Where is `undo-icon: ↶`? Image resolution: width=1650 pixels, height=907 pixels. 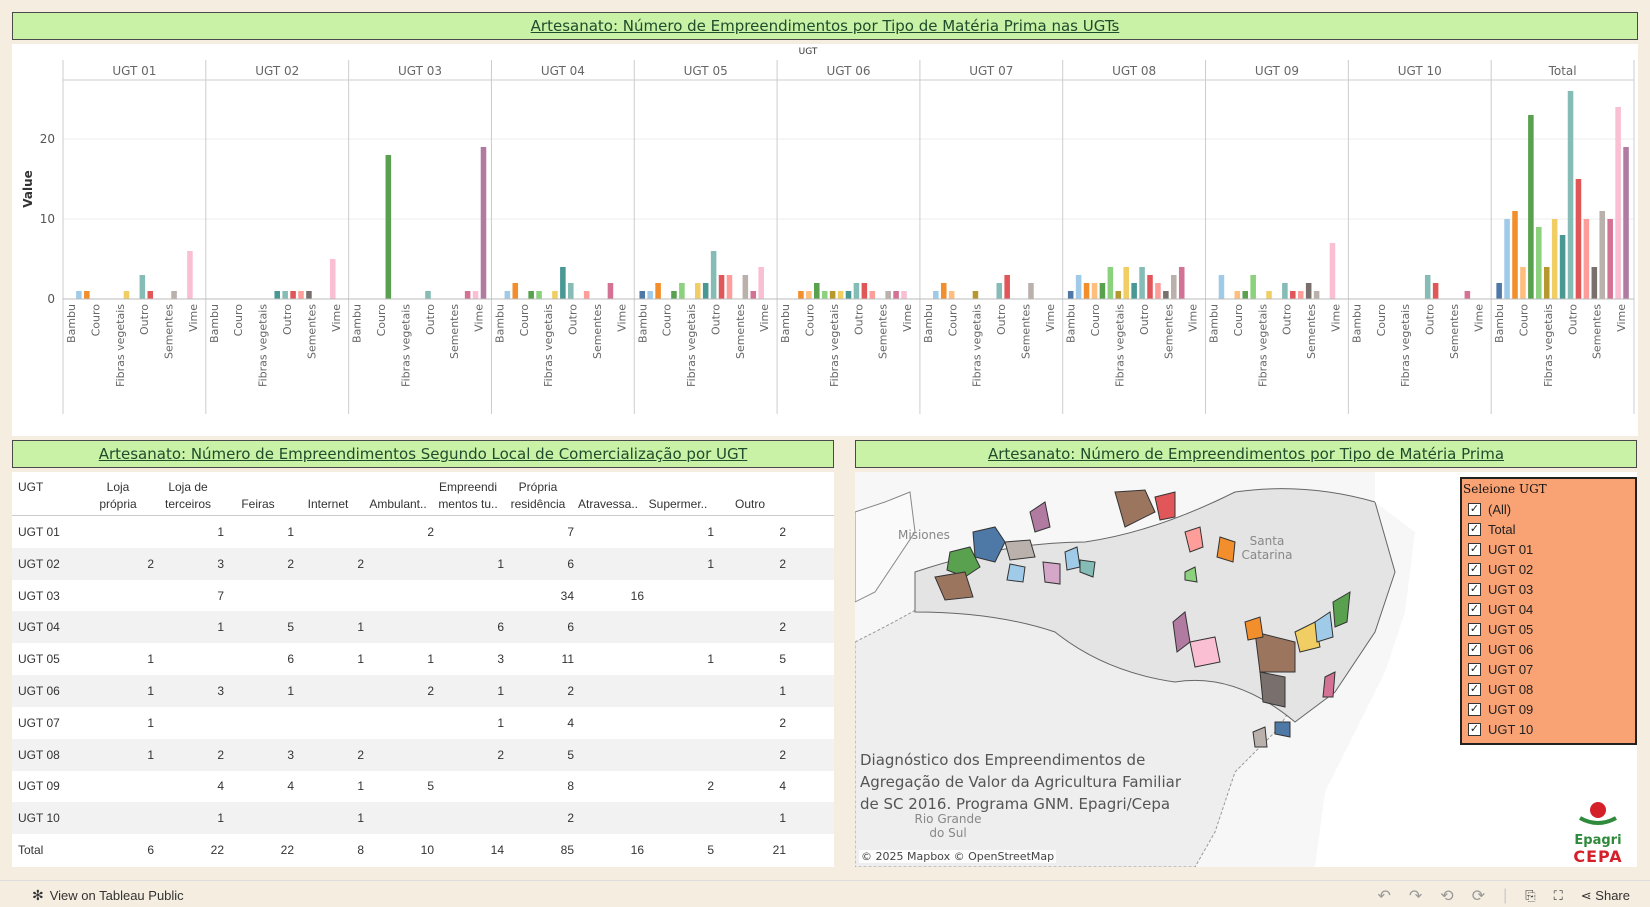
undo-icon: ↶ is located at coordinates (1384, 896).